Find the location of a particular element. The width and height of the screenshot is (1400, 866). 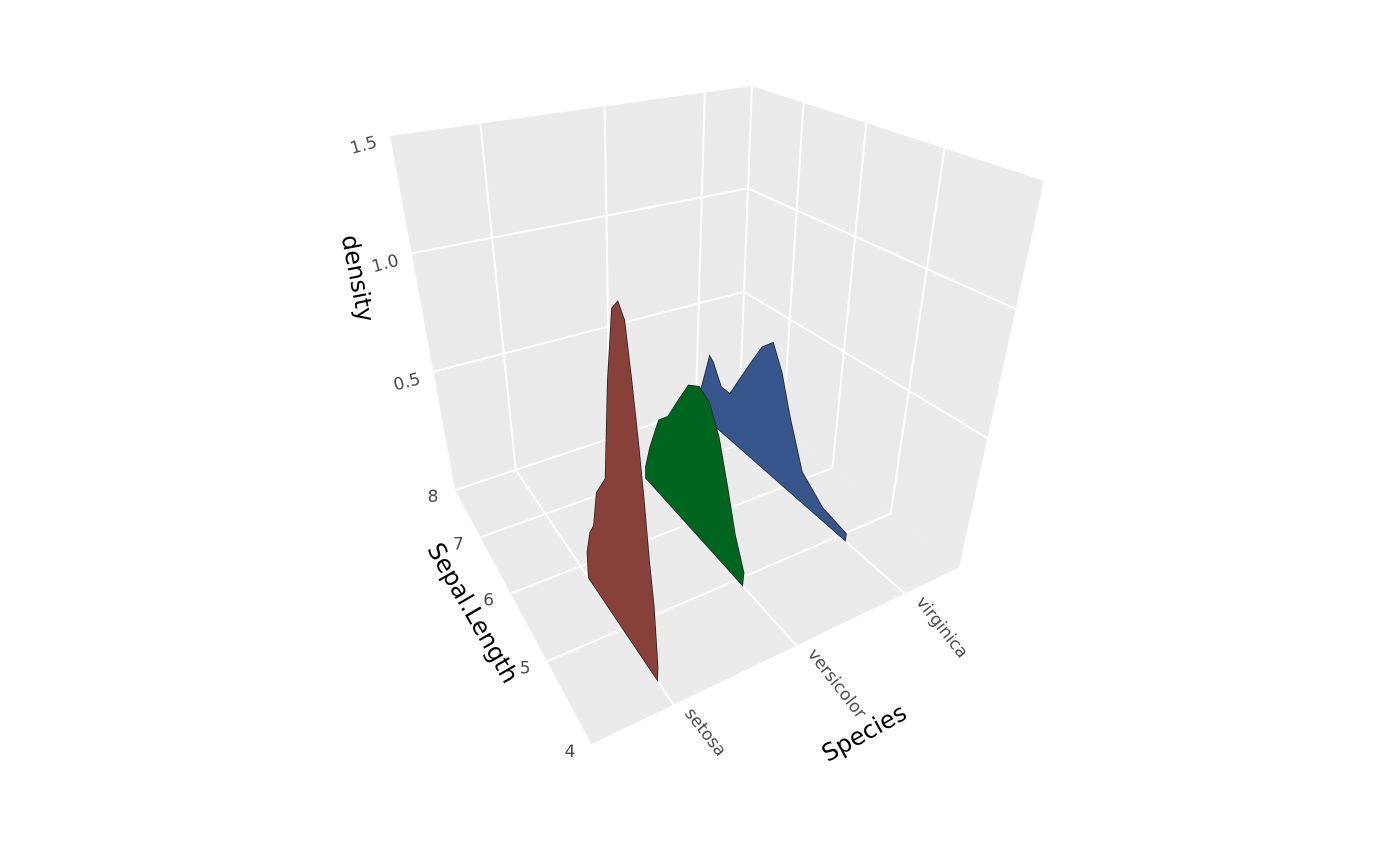

x-tick-label: versicolor is located at coordinates (836, 684).